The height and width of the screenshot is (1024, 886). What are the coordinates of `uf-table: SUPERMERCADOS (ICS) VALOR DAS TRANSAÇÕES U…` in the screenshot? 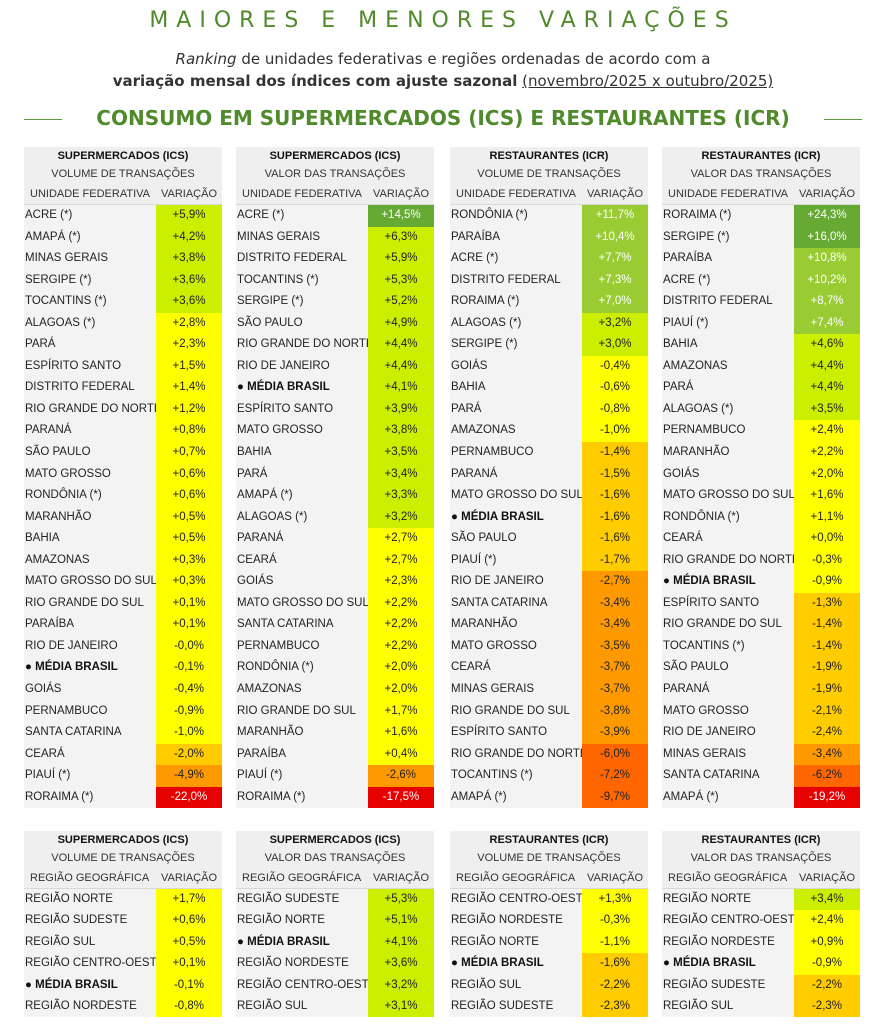 It's located at (335, 478).